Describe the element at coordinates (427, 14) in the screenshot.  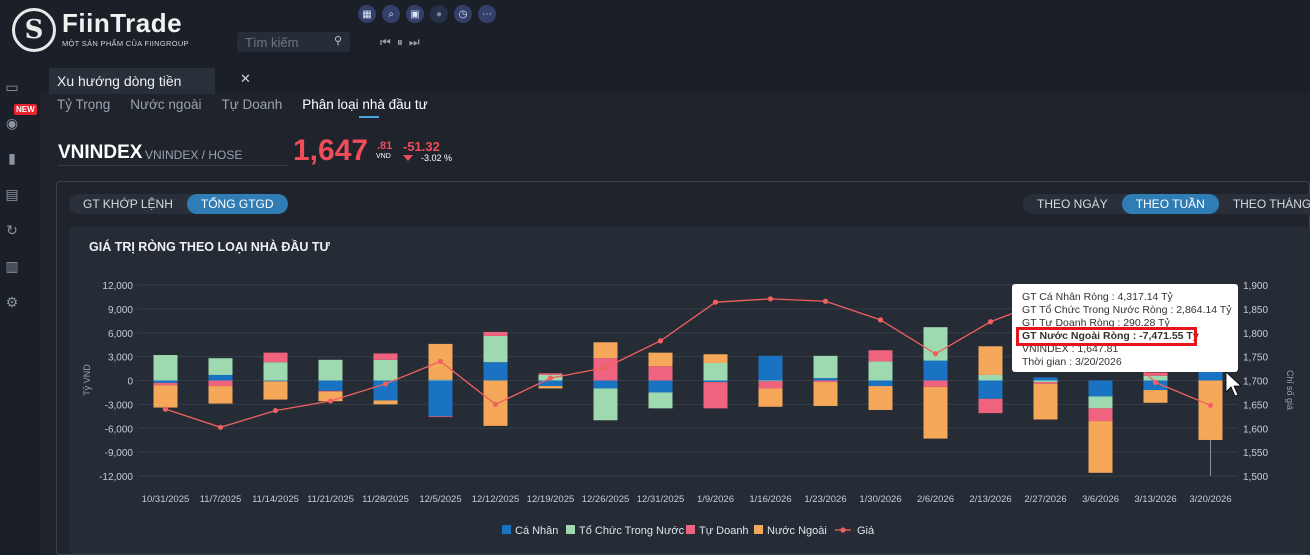
I see `quick-tools: ▦ ⌕ ▣ ● ◷ ⋯` at that location.